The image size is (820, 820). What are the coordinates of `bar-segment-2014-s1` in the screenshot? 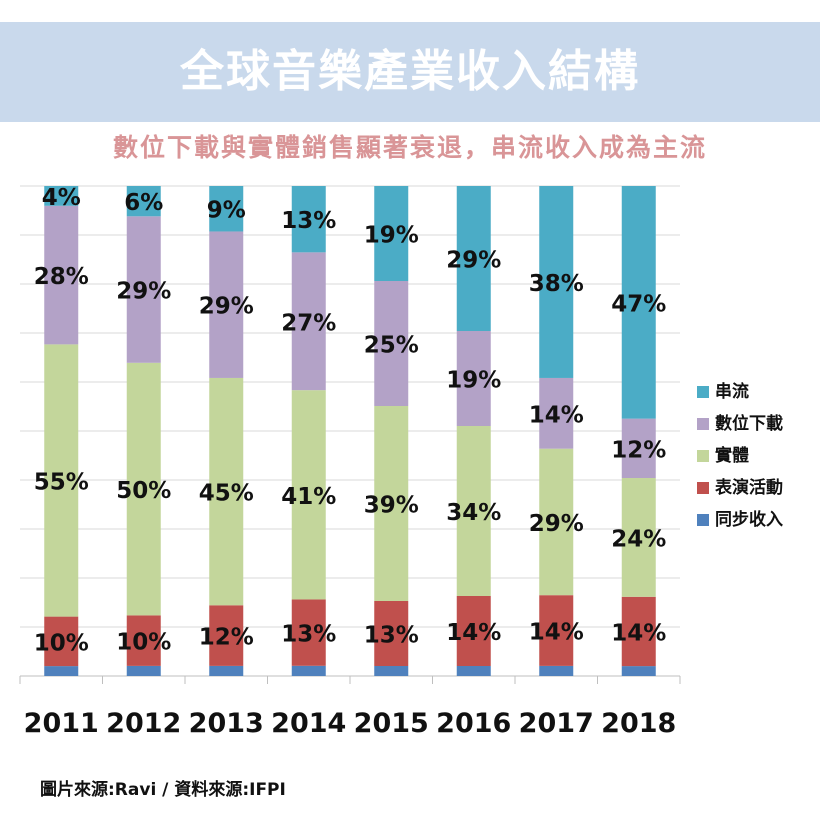 It's located at (308, 632).